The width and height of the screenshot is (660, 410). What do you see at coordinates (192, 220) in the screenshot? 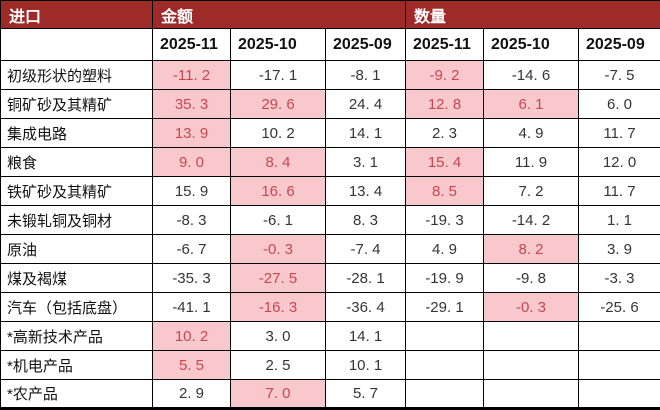
I see `amount-cell: -8. 3` at bounding box center [192, 220].